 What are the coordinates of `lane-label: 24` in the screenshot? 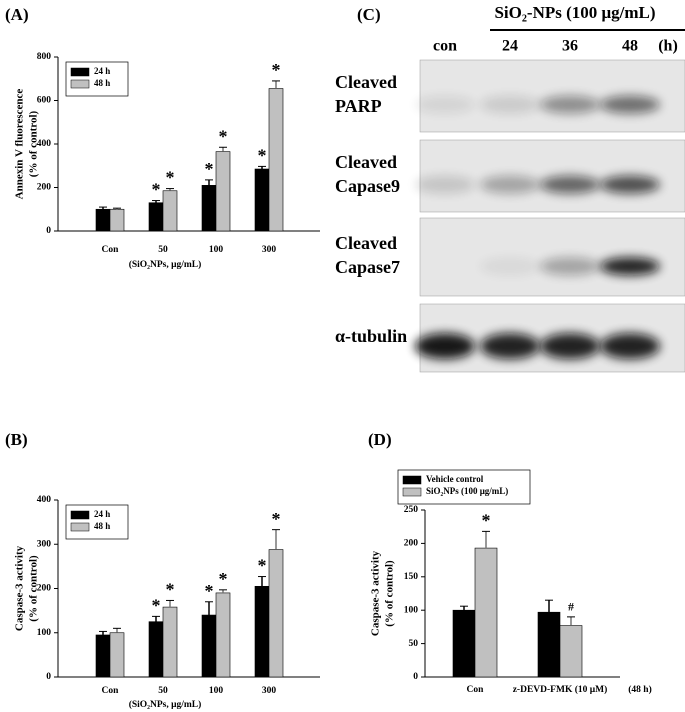 It's located at (510, 46).